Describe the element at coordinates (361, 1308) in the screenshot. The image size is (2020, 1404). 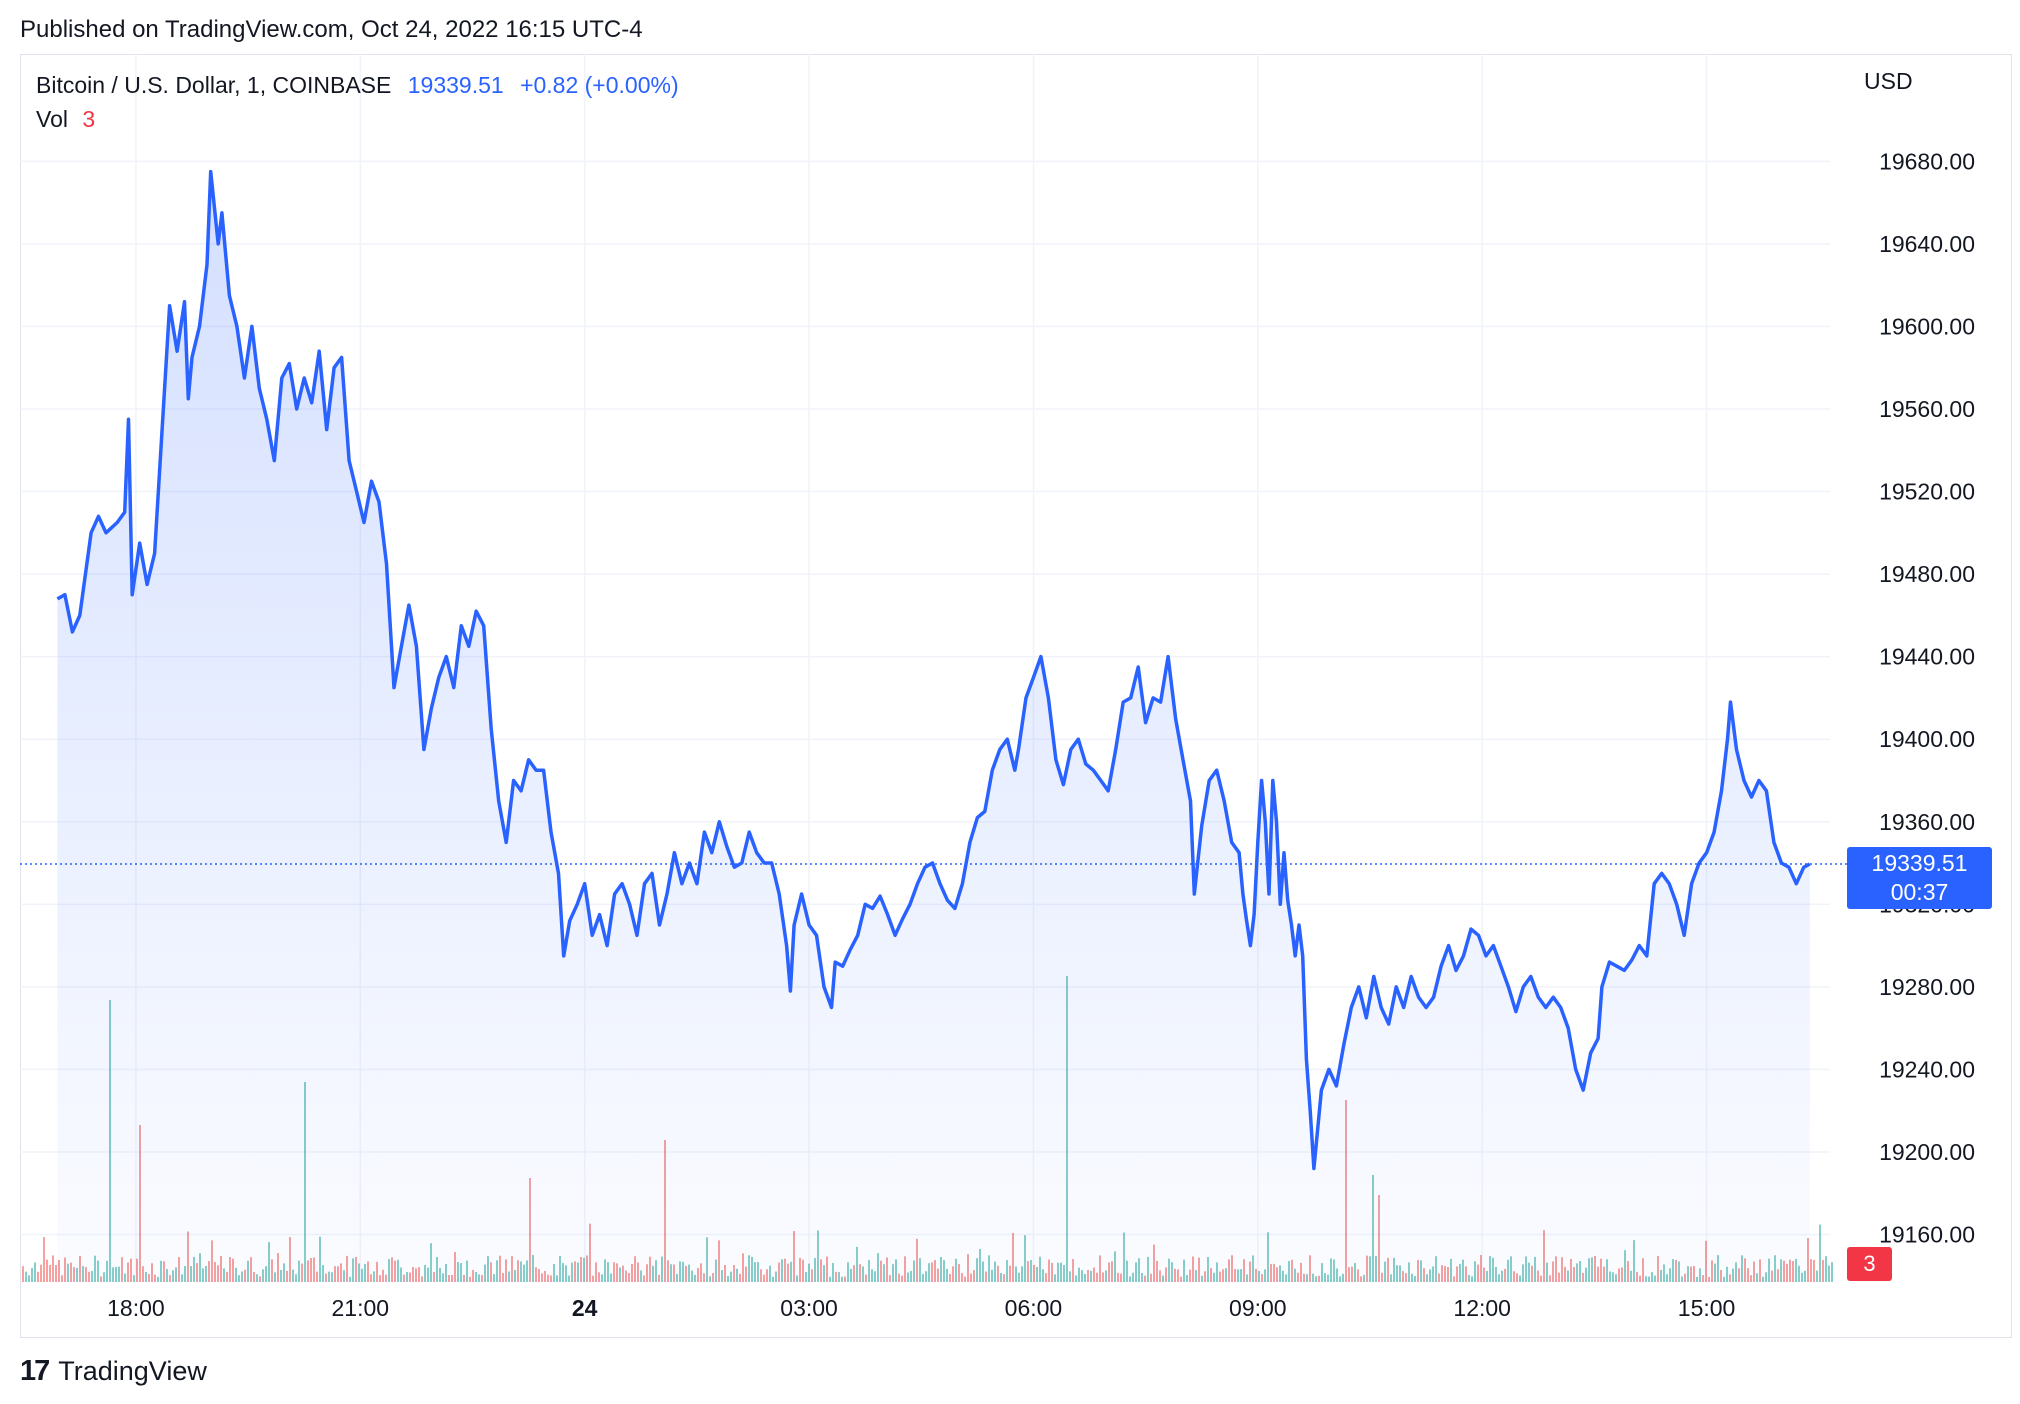
I see `x-tick-label: 21:00` at that location.